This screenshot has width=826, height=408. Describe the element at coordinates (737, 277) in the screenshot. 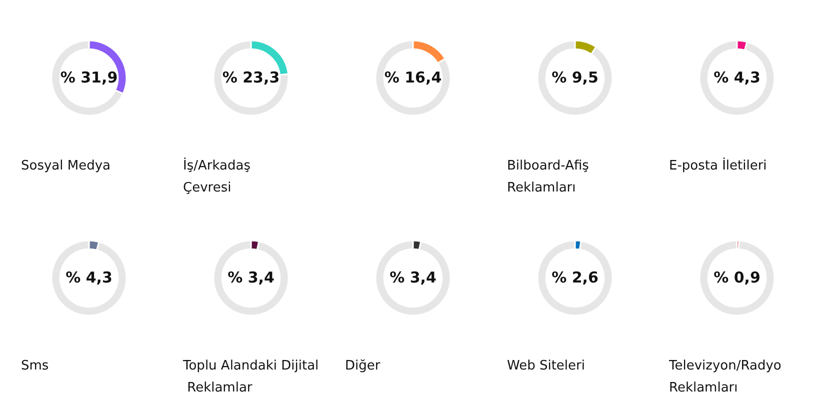

I see `text: % 0,9` at that location.